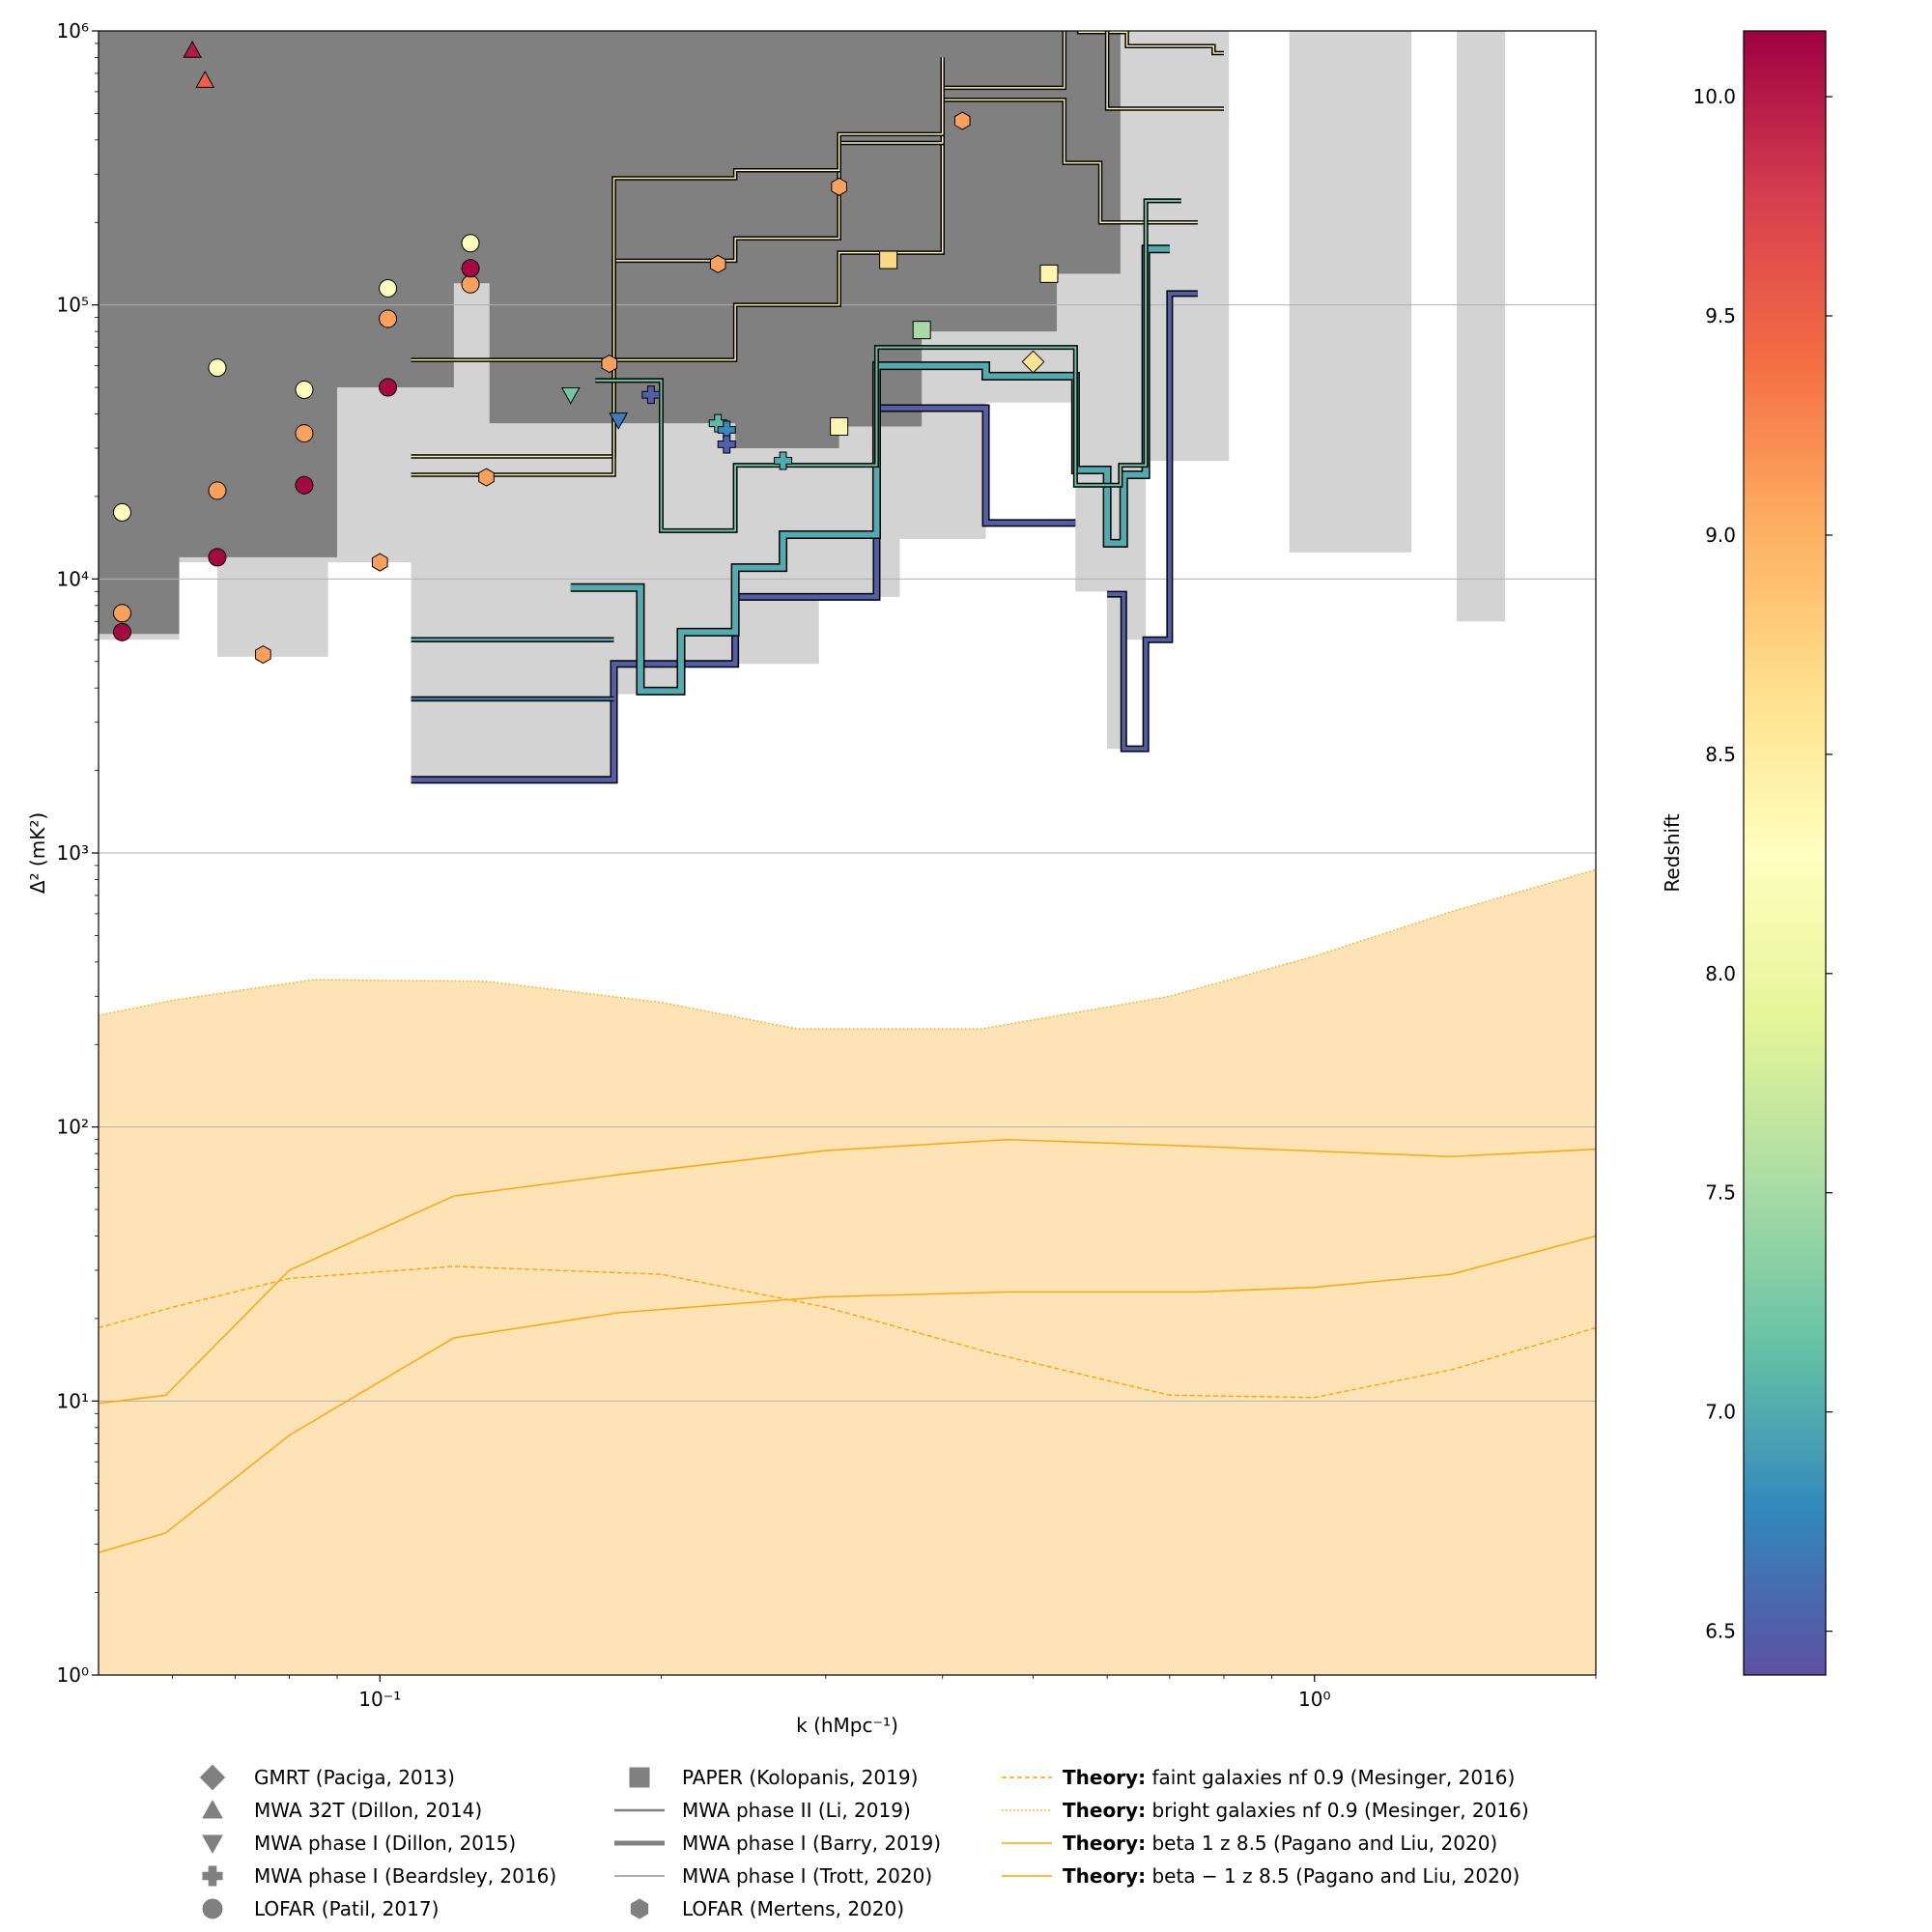 The width and height of the screenshot is (1932, 1932). I want to click on legend-label: PAPER (Kolopanis, 2019), so click(800, 1777).